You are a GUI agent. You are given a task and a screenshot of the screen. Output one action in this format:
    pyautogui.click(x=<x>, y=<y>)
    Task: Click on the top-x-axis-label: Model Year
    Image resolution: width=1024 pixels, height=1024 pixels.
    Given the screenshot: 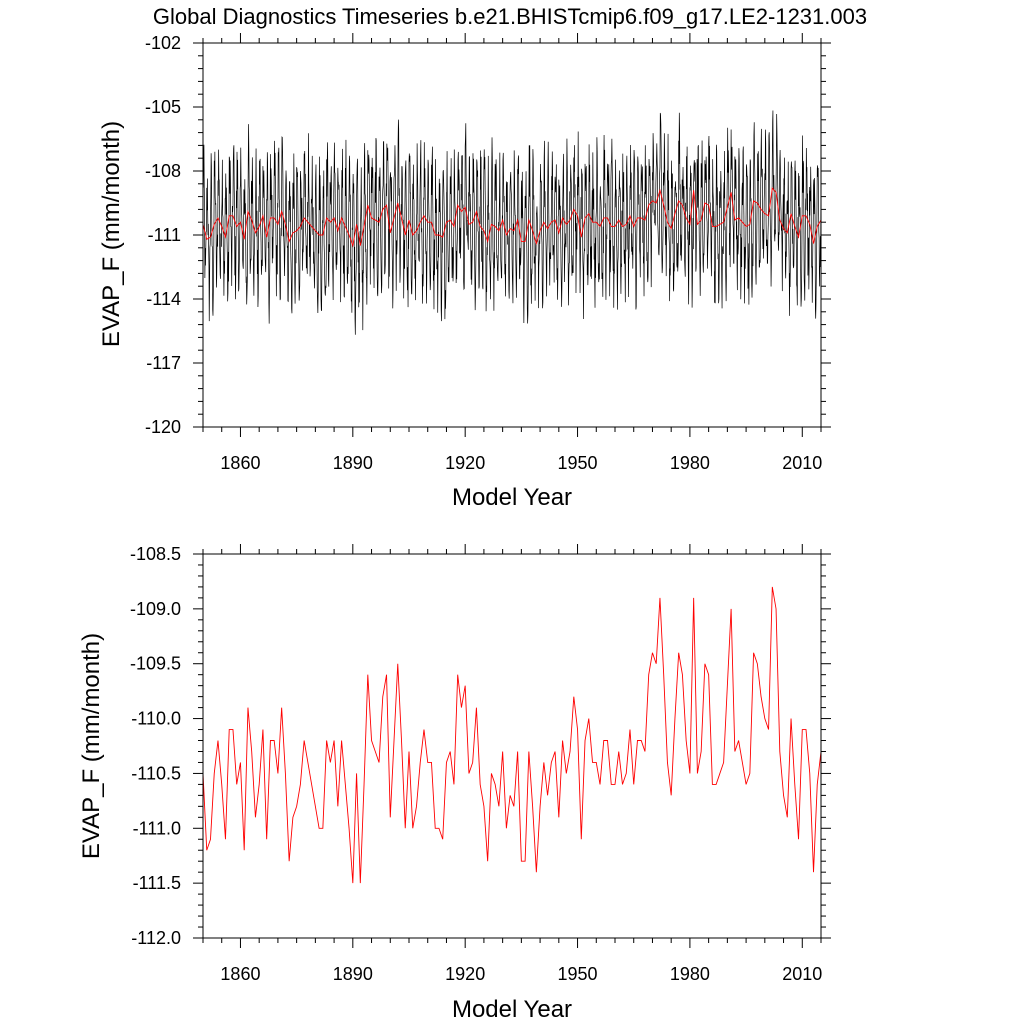 What is the action you would take?
    pyautogui.click(x=512, y=497)
    